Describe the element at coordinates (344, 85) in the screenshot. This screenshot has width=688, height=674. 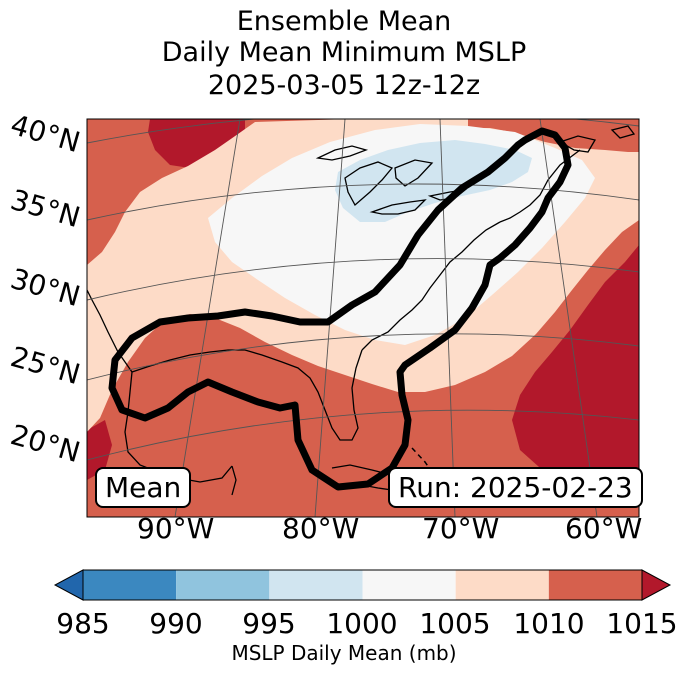
I see `title-line-3: 2025-03-05 12z-12z` at that location.